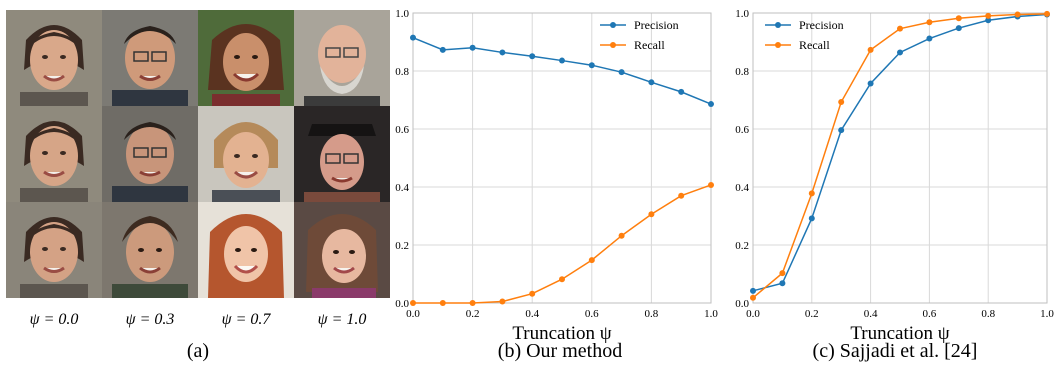  Describe the element at coordinates (560, 351) in the screenshot. I see `panel-b-caption: (b) Our method` at that location.